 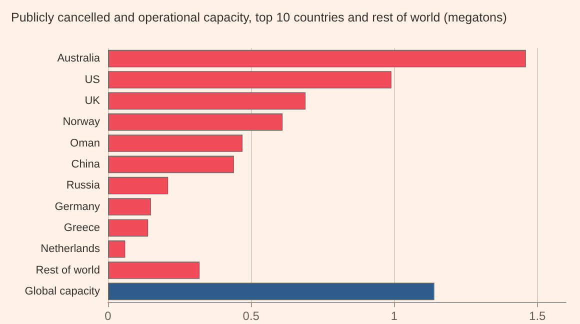 What do you see at coordinates (70, 249) in the screenshot?
I see `y-tick-label: Netherlands` at bounding box center [70, 249].